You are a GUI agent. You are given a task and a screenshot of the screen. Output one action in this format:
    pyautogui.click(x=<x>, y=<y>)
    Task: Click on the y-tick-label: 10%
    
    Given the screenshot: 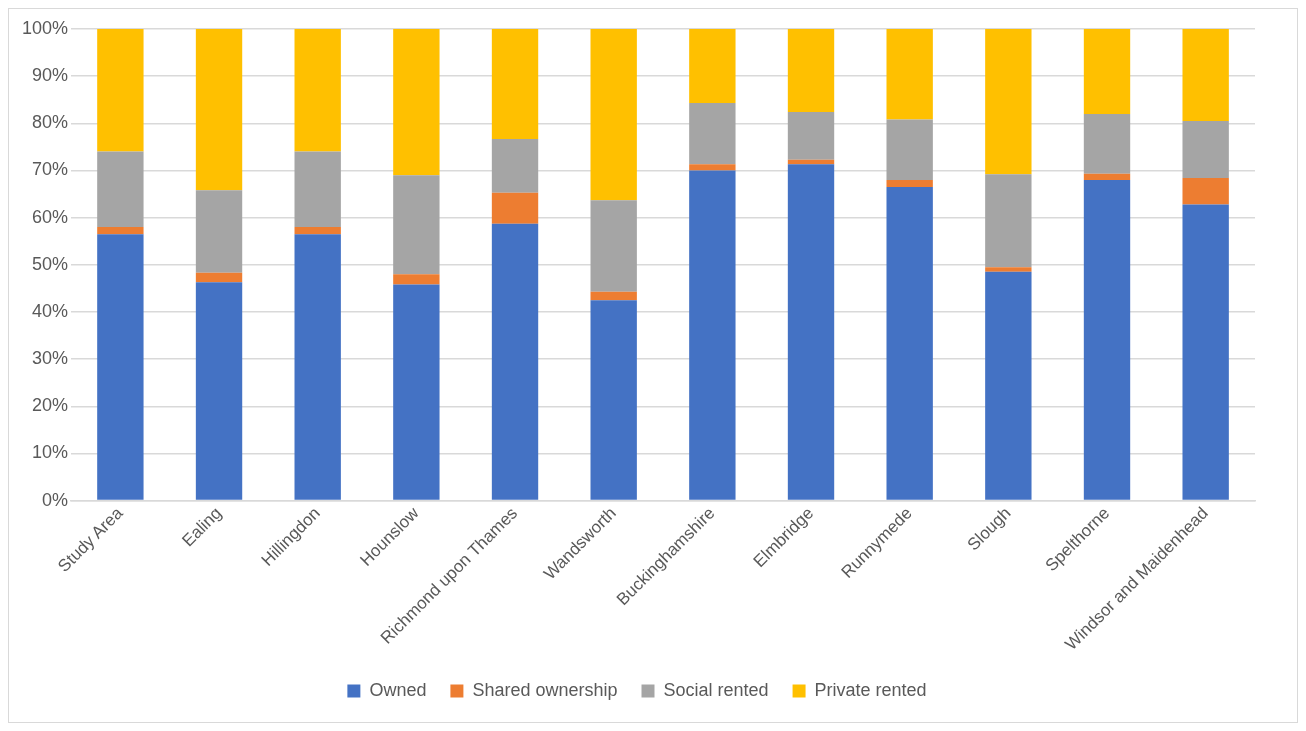 What is the action you would take?
    pyautogui.click(x=50, y=452)
    